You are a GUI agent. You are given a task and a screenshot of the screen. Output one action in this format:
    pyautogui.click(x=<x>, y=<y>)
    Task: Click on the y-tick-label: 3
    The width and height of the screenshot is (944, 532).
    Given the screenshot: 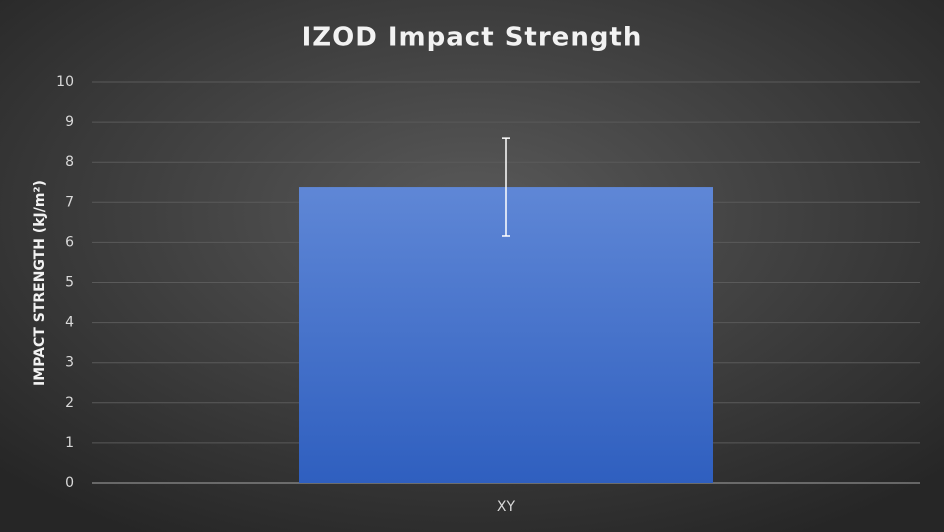 What is the action you would take?
    pyautogui.click(x=69, y=363)
    